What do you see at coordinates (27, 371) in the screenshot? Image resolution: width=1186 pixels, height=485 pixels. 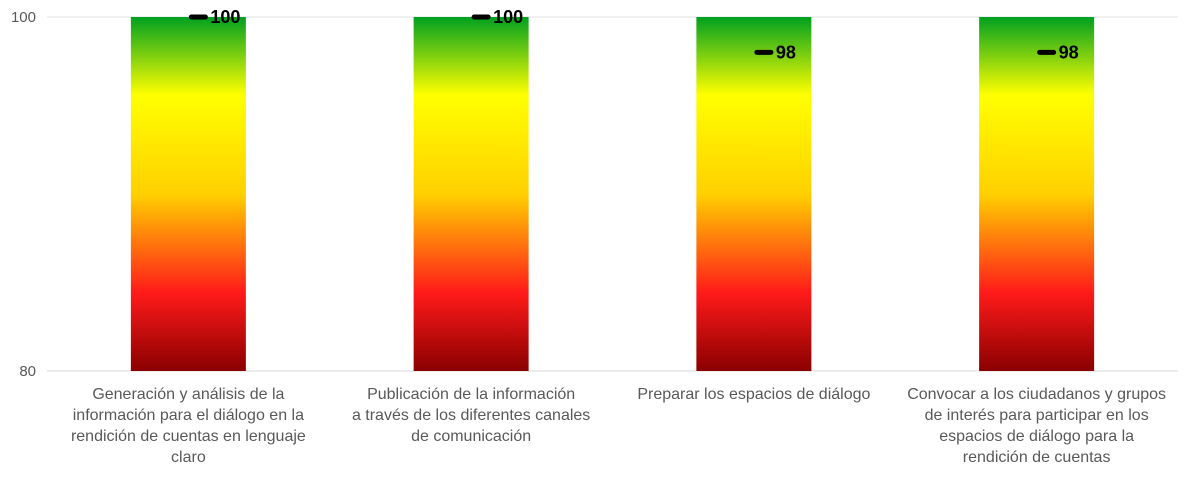 I see `y-tick-label: 80` at bounding box center [27, 371].